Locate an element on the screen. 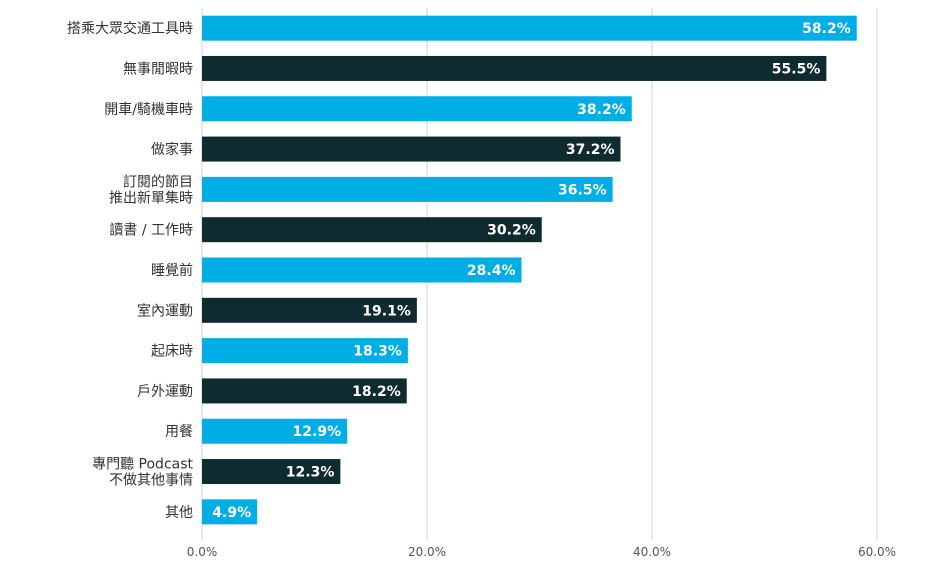  category-label-line: 不做其他事情 is located at coordinates (151, 481).